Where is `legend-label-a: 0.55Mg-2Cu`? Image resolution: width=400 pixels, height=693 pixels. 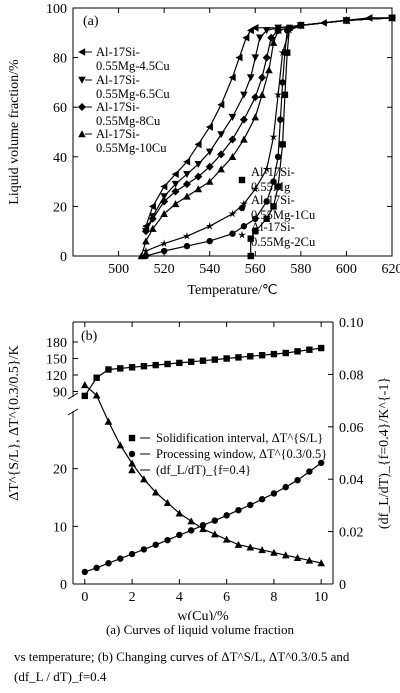
legend-label-a: 0.55Mg-2Cu is located at coordinates (283, 242).